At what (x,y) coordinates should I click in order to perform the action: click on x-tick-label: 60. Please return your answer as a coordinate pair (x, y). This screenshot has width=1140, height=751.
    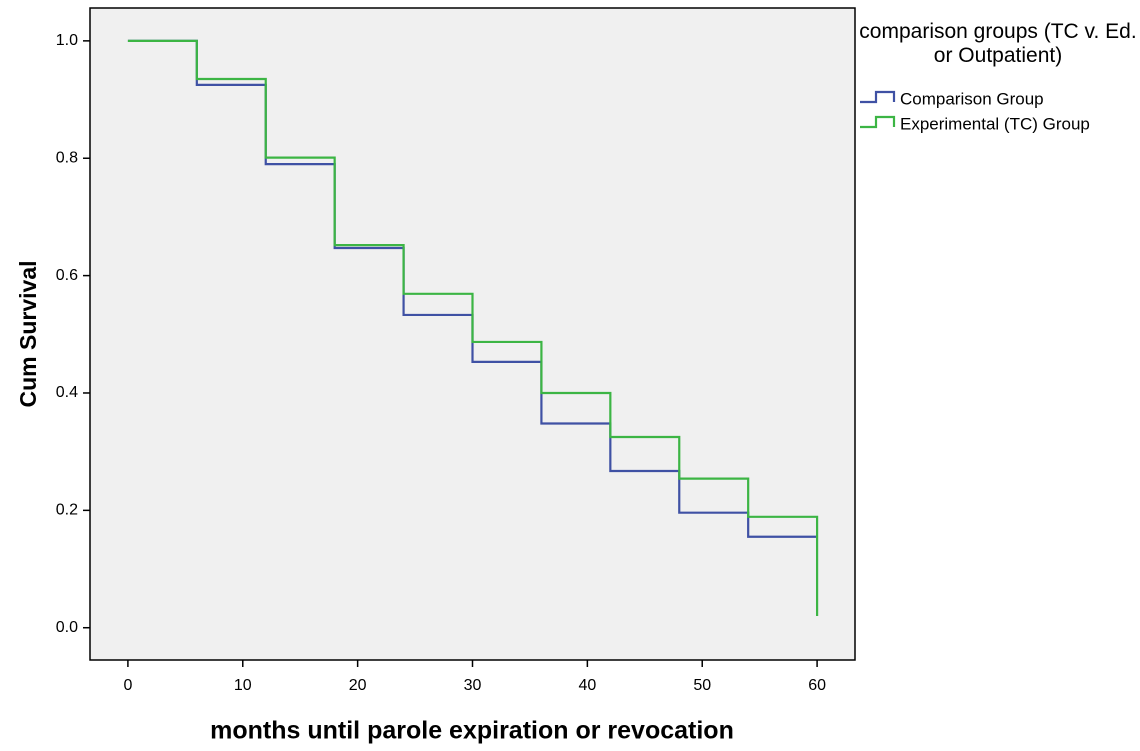
    Looking at the image, I should click on (817, 685).